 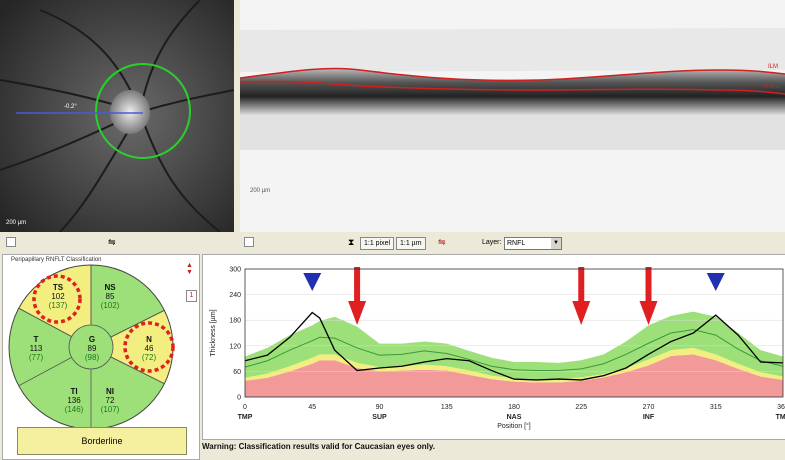 What do you see at coordinates (149, 357) in the screenshot?
I see `sector-n-ref: (72)` at bounding box center [149, 357].